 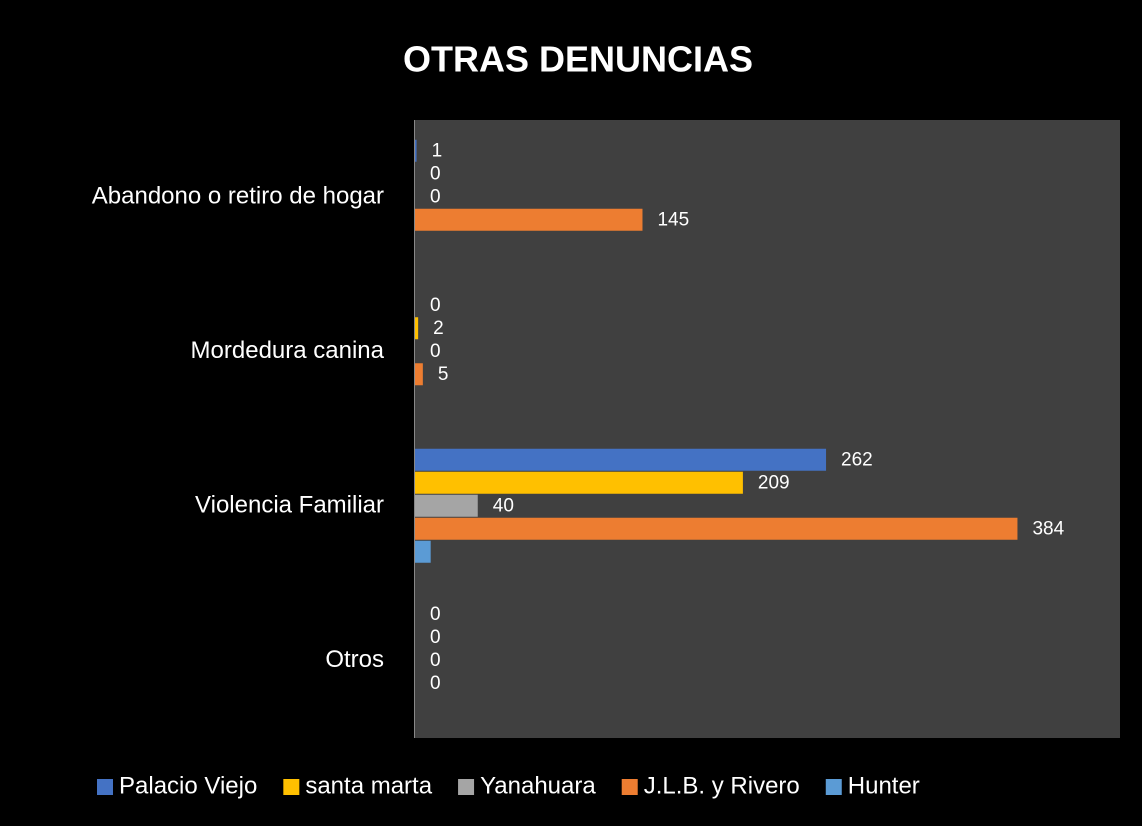 I want to click on category-label: Otros, so click(x=354, y=659).